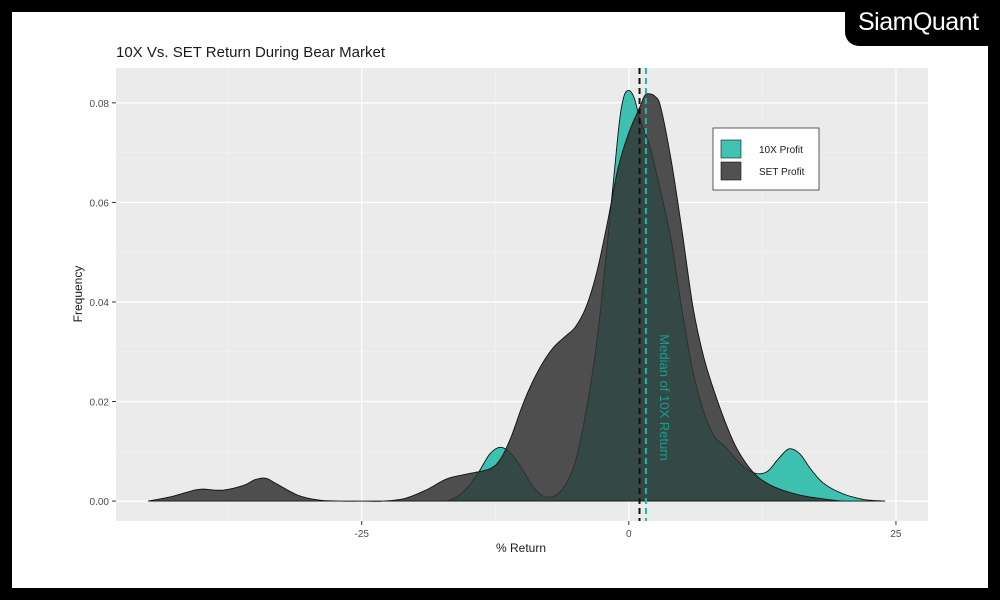 The width and height of the screenshot is (1000, 600). What do you see at coordinates (521, 548) in the screenshot?
I see `x-axis-label: % Return` at bounding box center [521, 548].